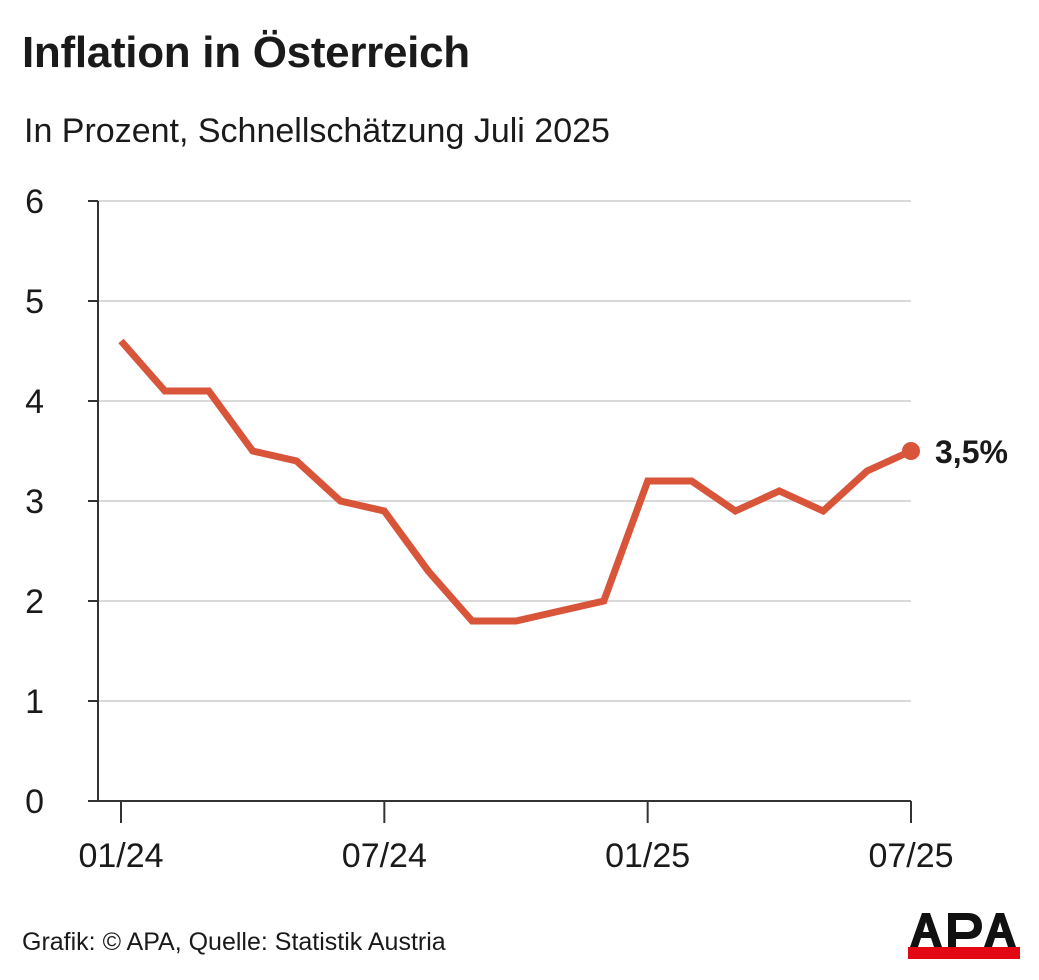  What do you see at coordinates (34, 502) in the screenshot?
I see `y-tick-label: 3` at bounding box center [34, 502].